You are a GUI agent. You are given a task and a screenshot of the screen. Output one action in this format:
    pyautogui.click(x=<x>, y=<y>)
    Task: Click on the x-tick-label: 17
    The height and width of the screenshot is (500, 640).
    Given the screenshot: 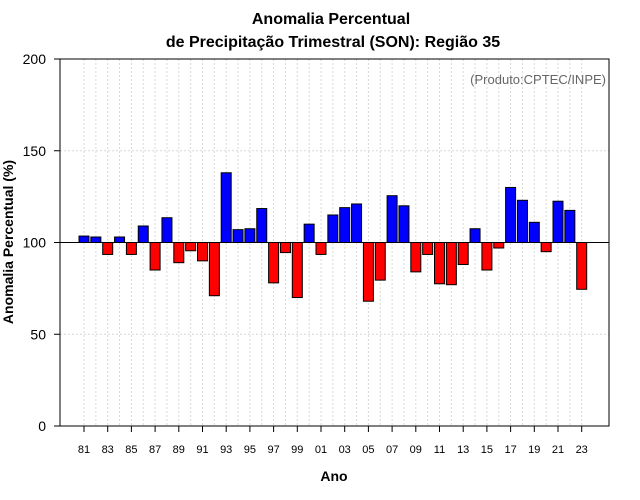 What is the action you would take?
    pyautogui.click(x=510, y=450)
    